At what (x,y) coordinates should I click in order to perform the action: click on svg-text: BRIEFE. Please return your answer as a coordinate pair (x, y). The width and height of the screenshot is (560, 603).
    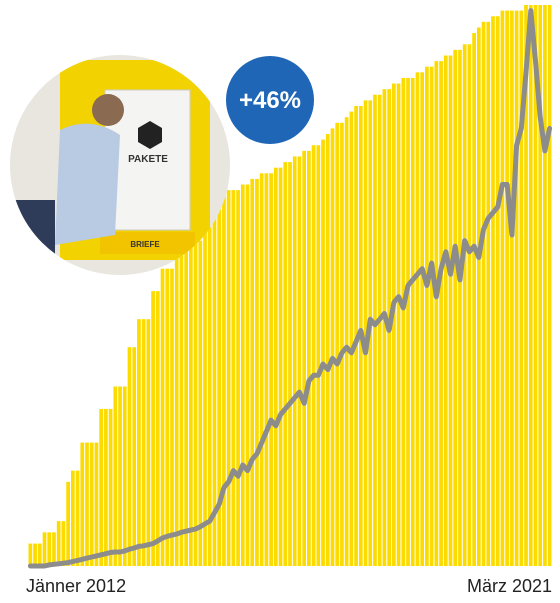
    Looking at the image, I should click on (145, 244).